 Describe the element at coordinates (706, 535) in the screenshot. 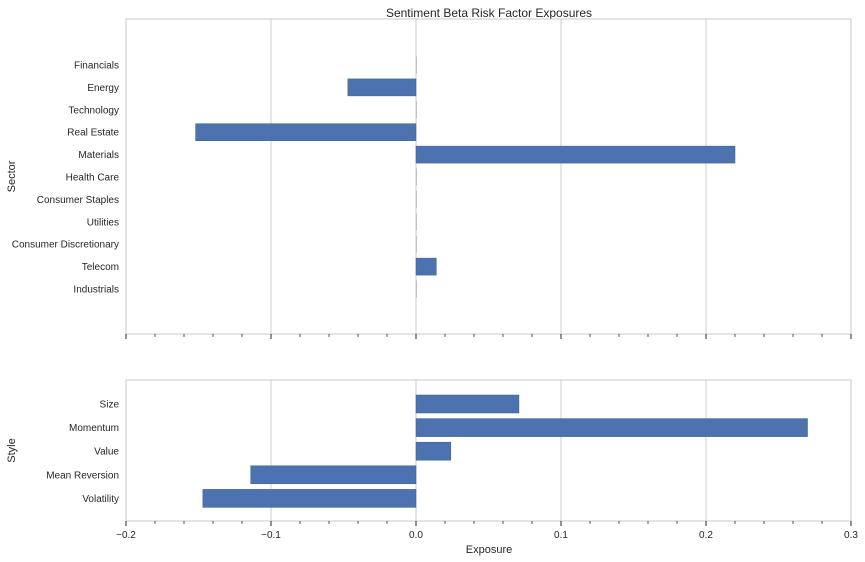

I see `x-tick-label: 0.2` at that location.